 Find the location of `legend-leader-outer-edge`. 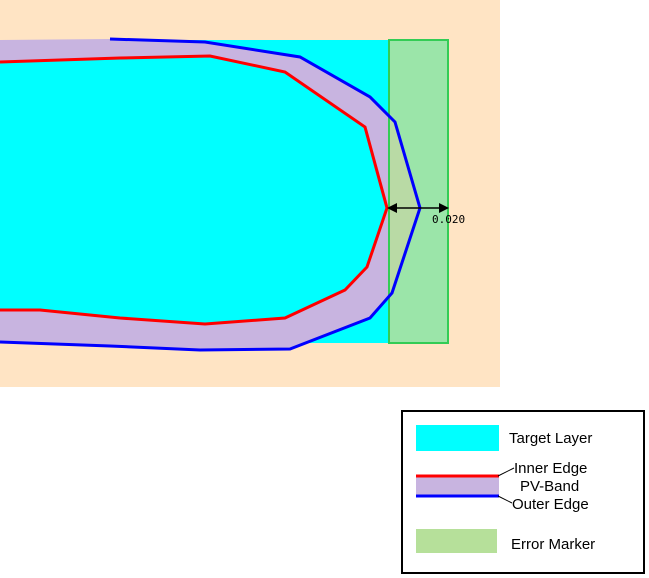

legend-leader-outer-edge is located at coordinates (505, 499).